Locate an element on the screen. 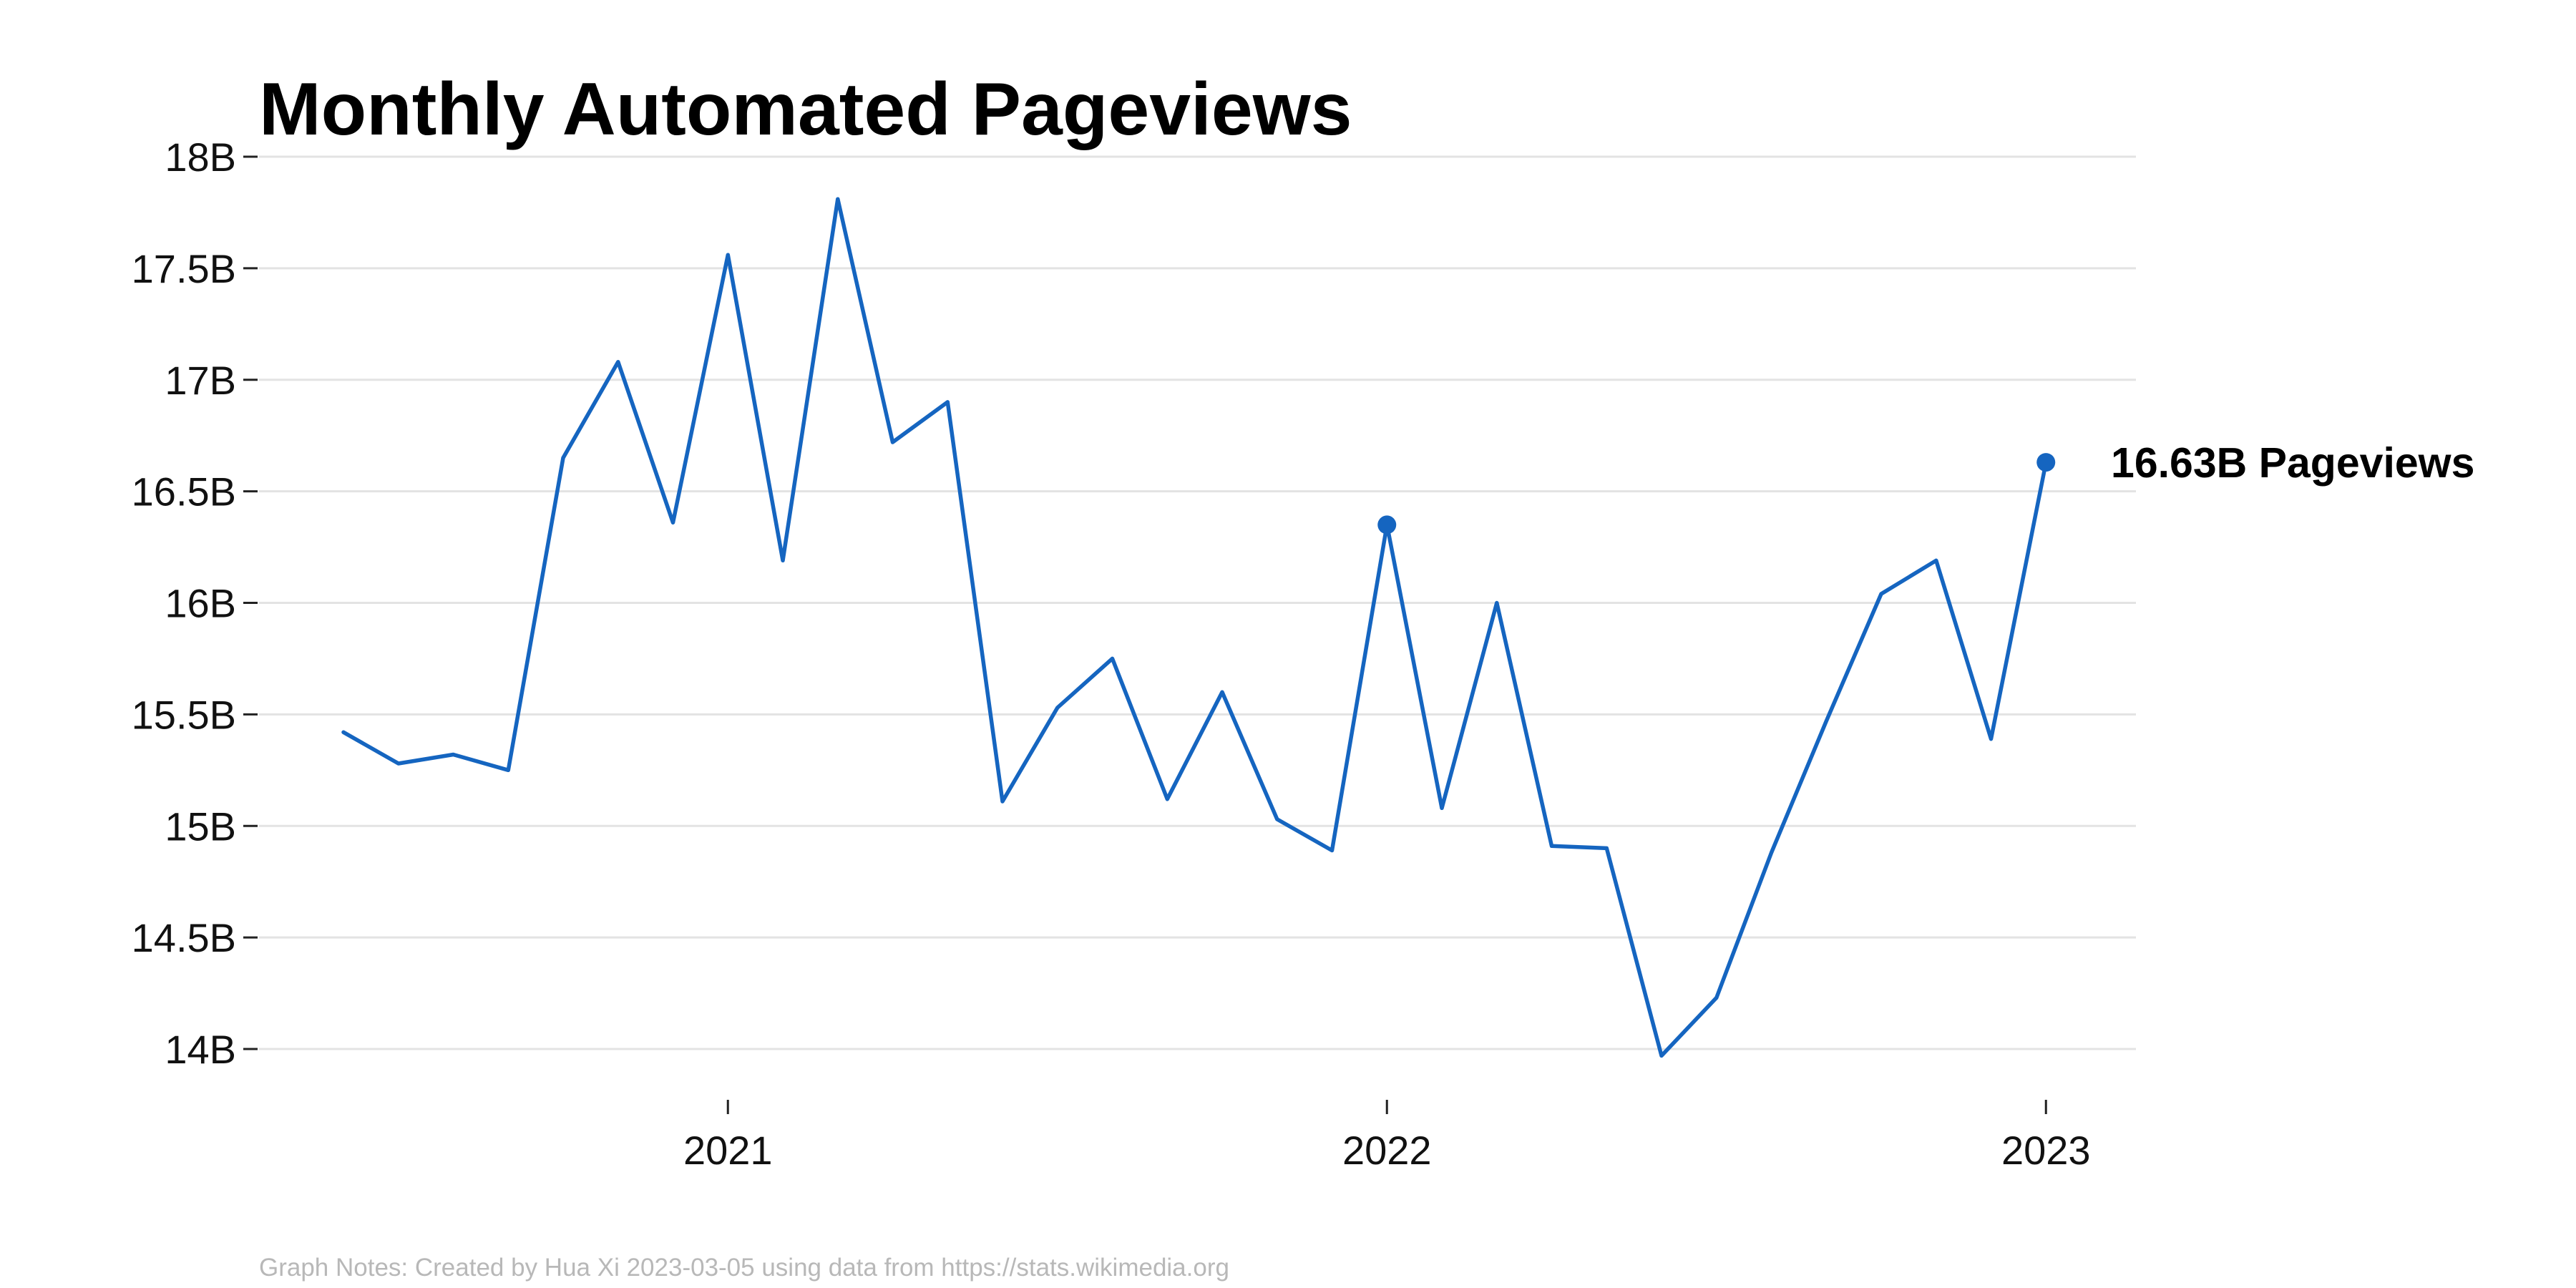 Image resolution: width=2576 pixels, height=1288 pixels. highlight-points is located at coordinates (1716, 494).